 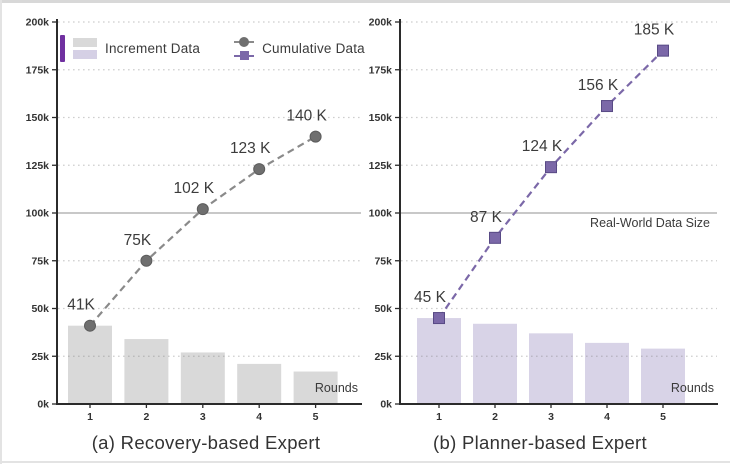 I want to click on screenshot-top-border, so click(x=365, y=1).